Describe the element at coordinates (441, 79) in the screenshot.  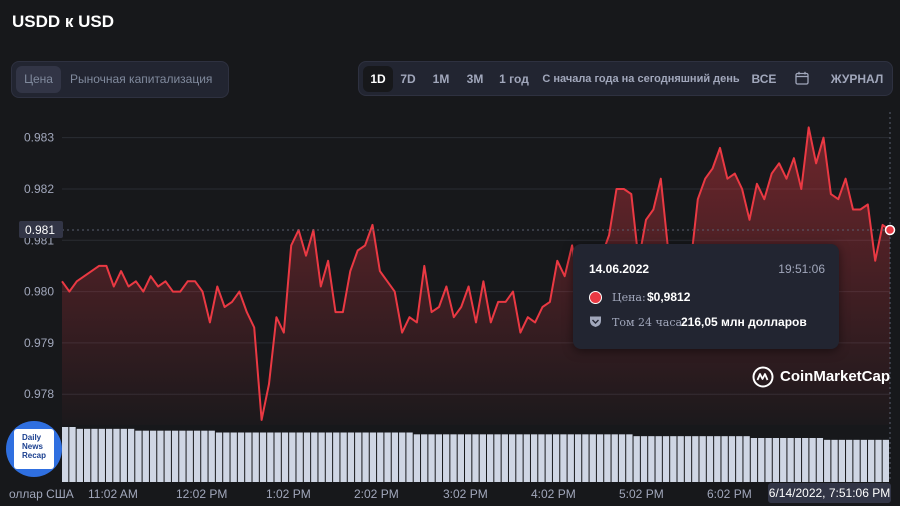
I see `range-1m: 1M` at that location.